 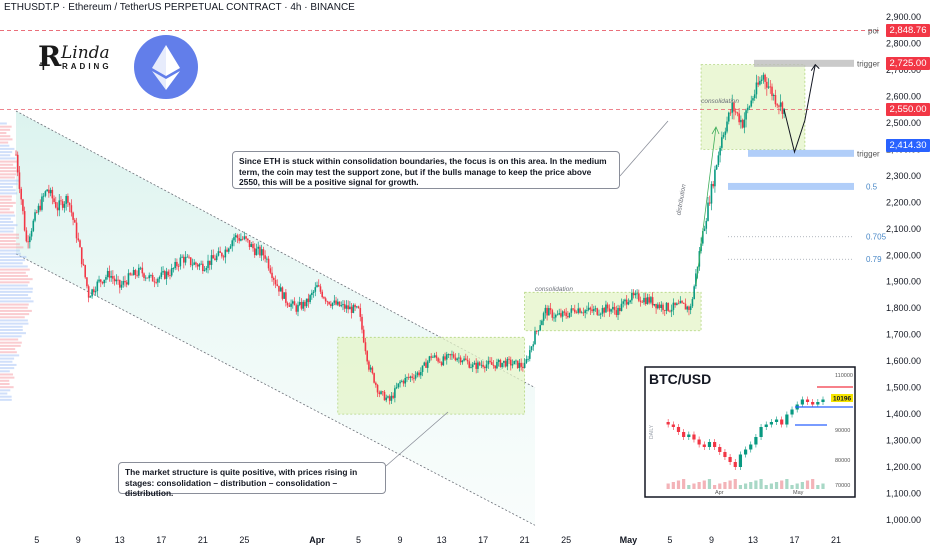 I want to click on level-label-0: poi, so click(x=873, y=31).